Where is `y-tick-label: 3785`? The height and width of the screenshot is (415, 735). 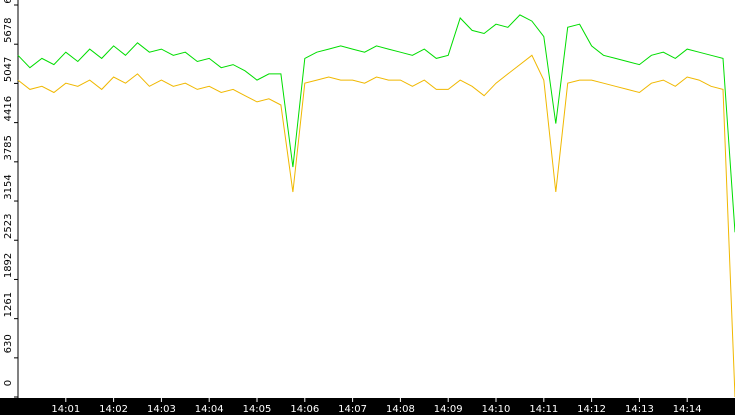
y-tick-label: 3785 is located at coordinates (8, 147).